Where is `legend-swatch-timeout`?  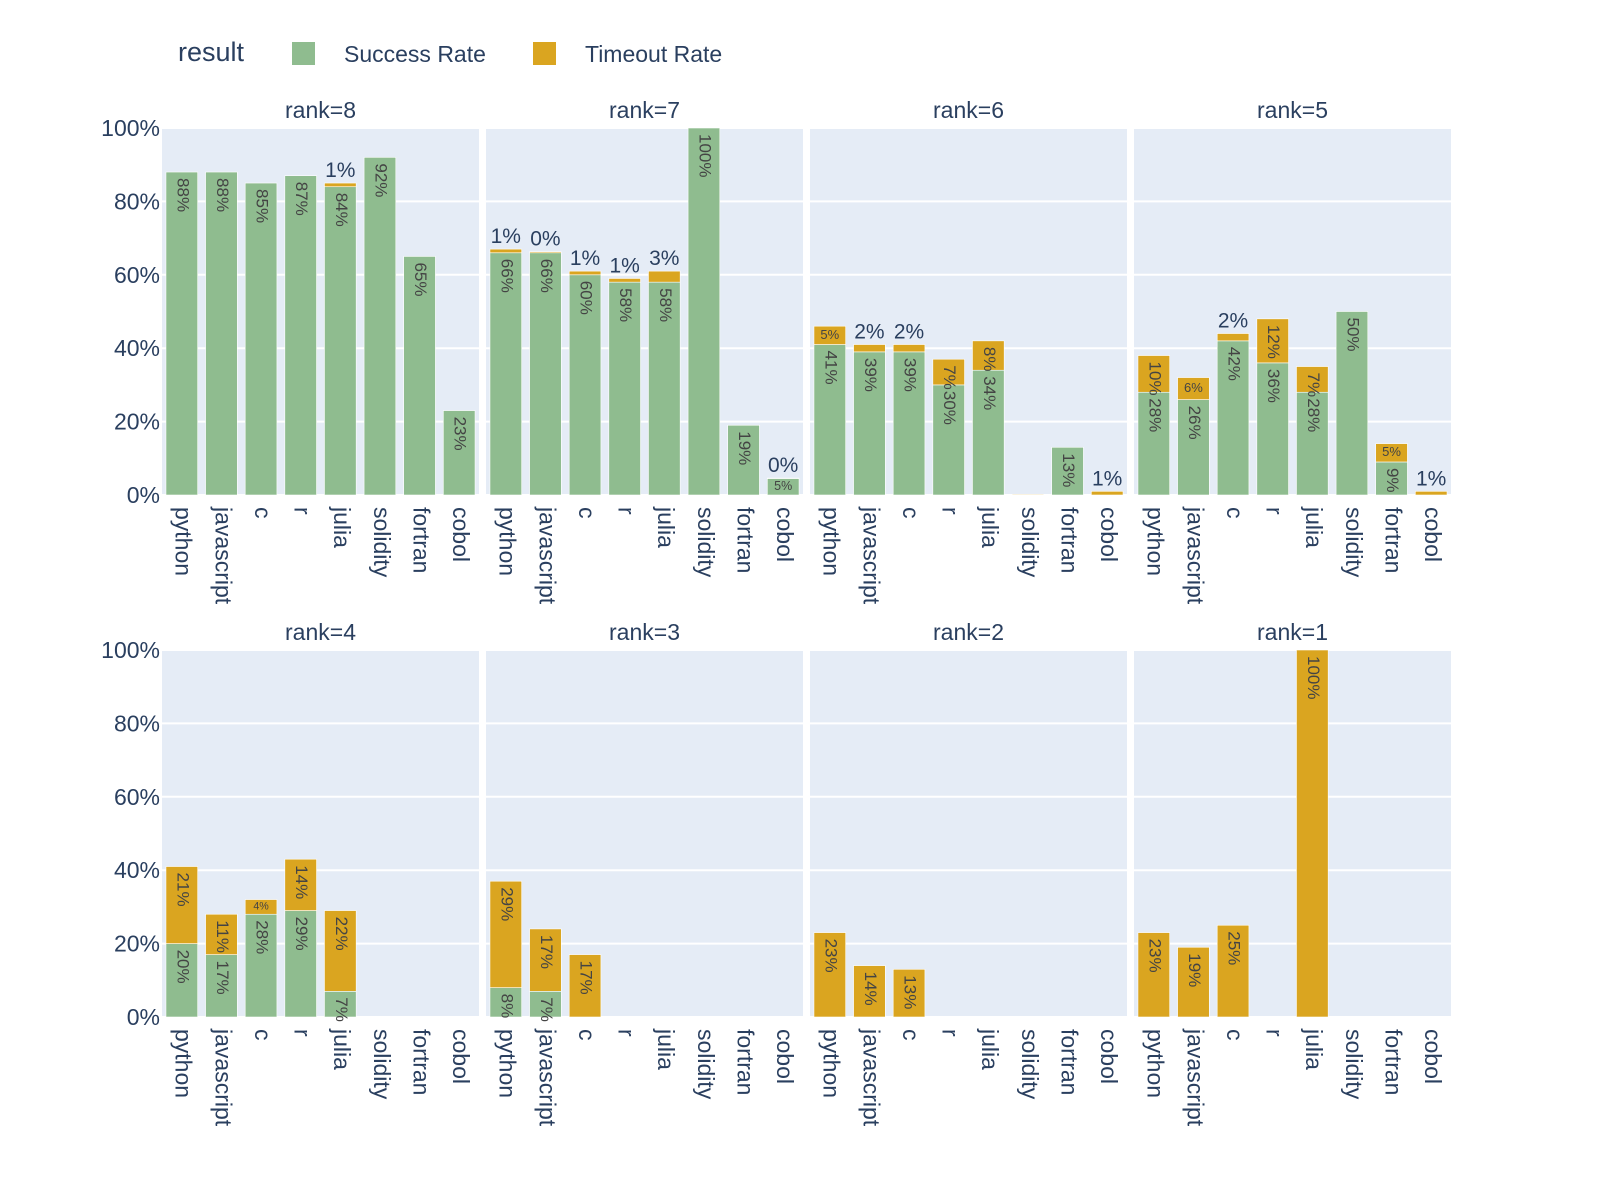
legend-swatch-timeout is located at coordinates (544, 53).